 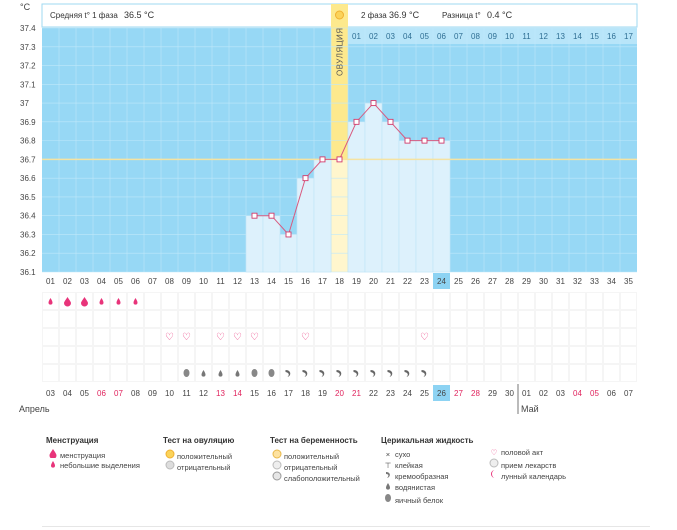 What do you see at coordinates (534, 476) in the screenshot?
I see `legend-item: лунный календарь` at bounding box center [534, 476].